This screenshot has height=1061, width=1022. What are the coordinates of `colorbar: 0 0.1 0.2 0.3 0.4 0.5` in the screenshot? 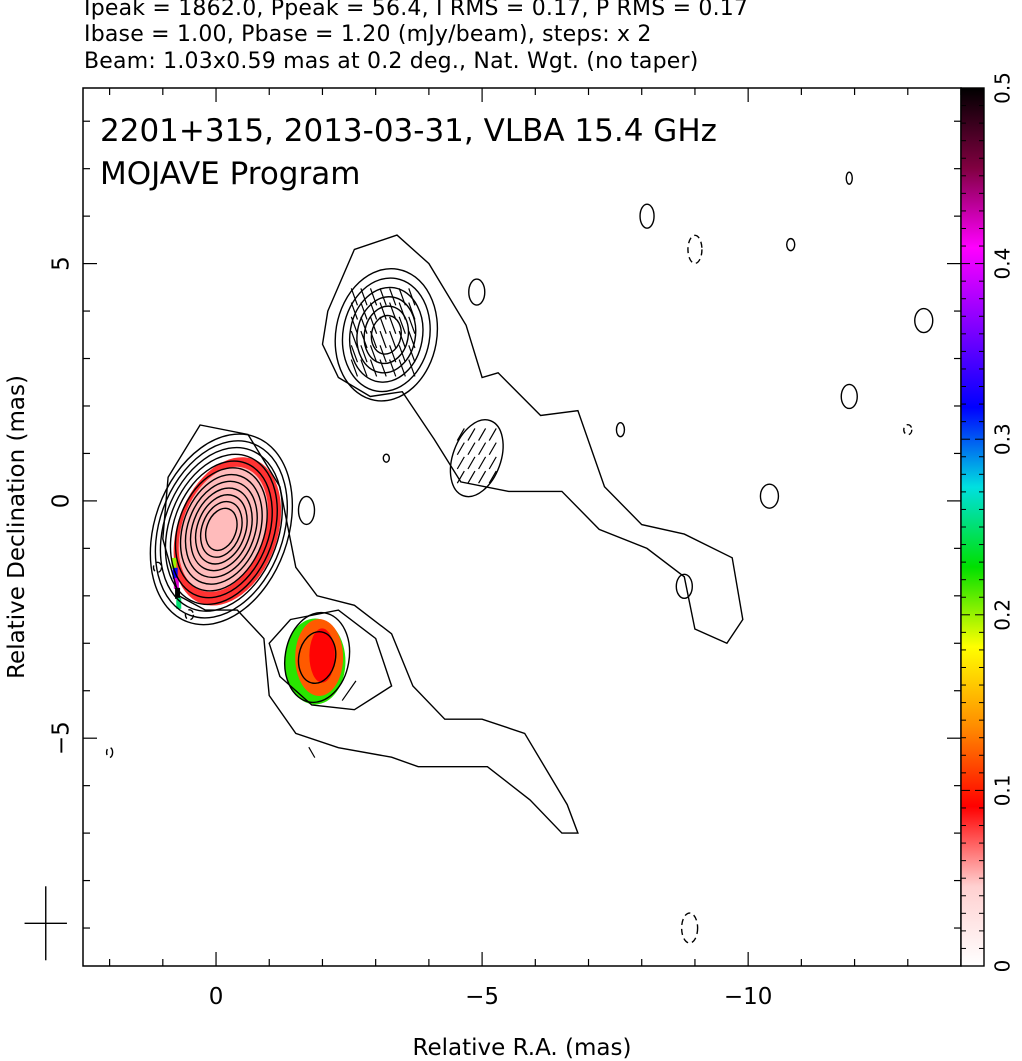 It's located at (987, 522).